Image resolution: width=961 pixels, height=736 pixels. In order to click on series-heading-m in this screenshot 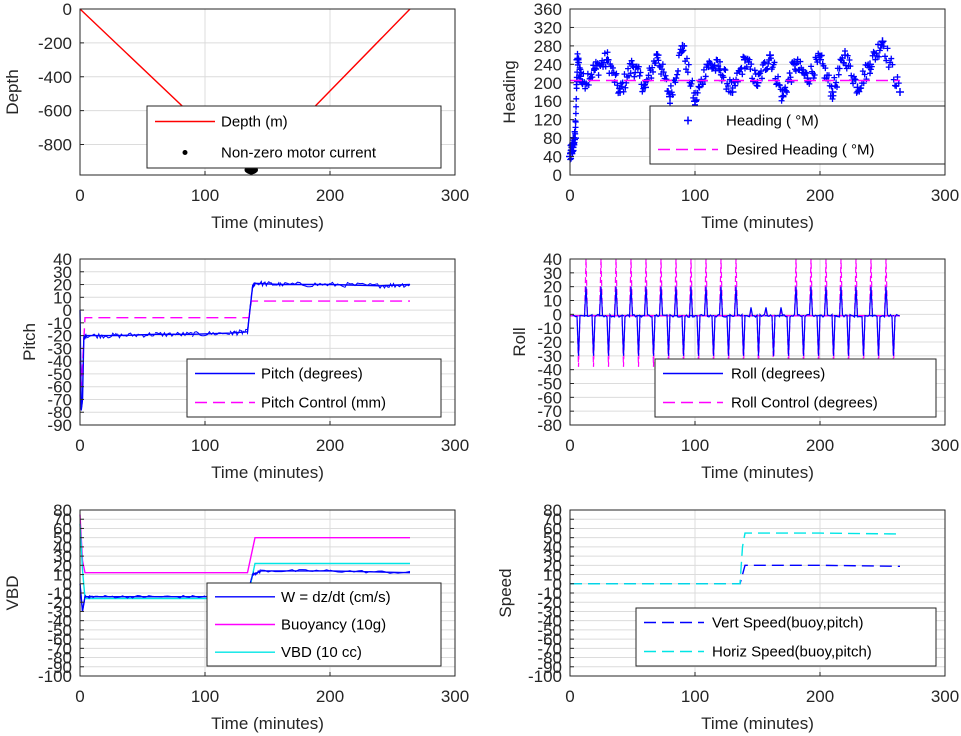, I will do `click(735, 100)`.